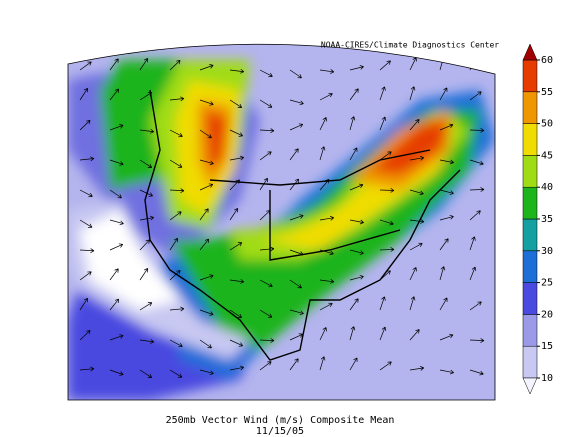  Describe the element at coordinates (530, 386) in the screenshot. I see `colorbar-below` at that location.